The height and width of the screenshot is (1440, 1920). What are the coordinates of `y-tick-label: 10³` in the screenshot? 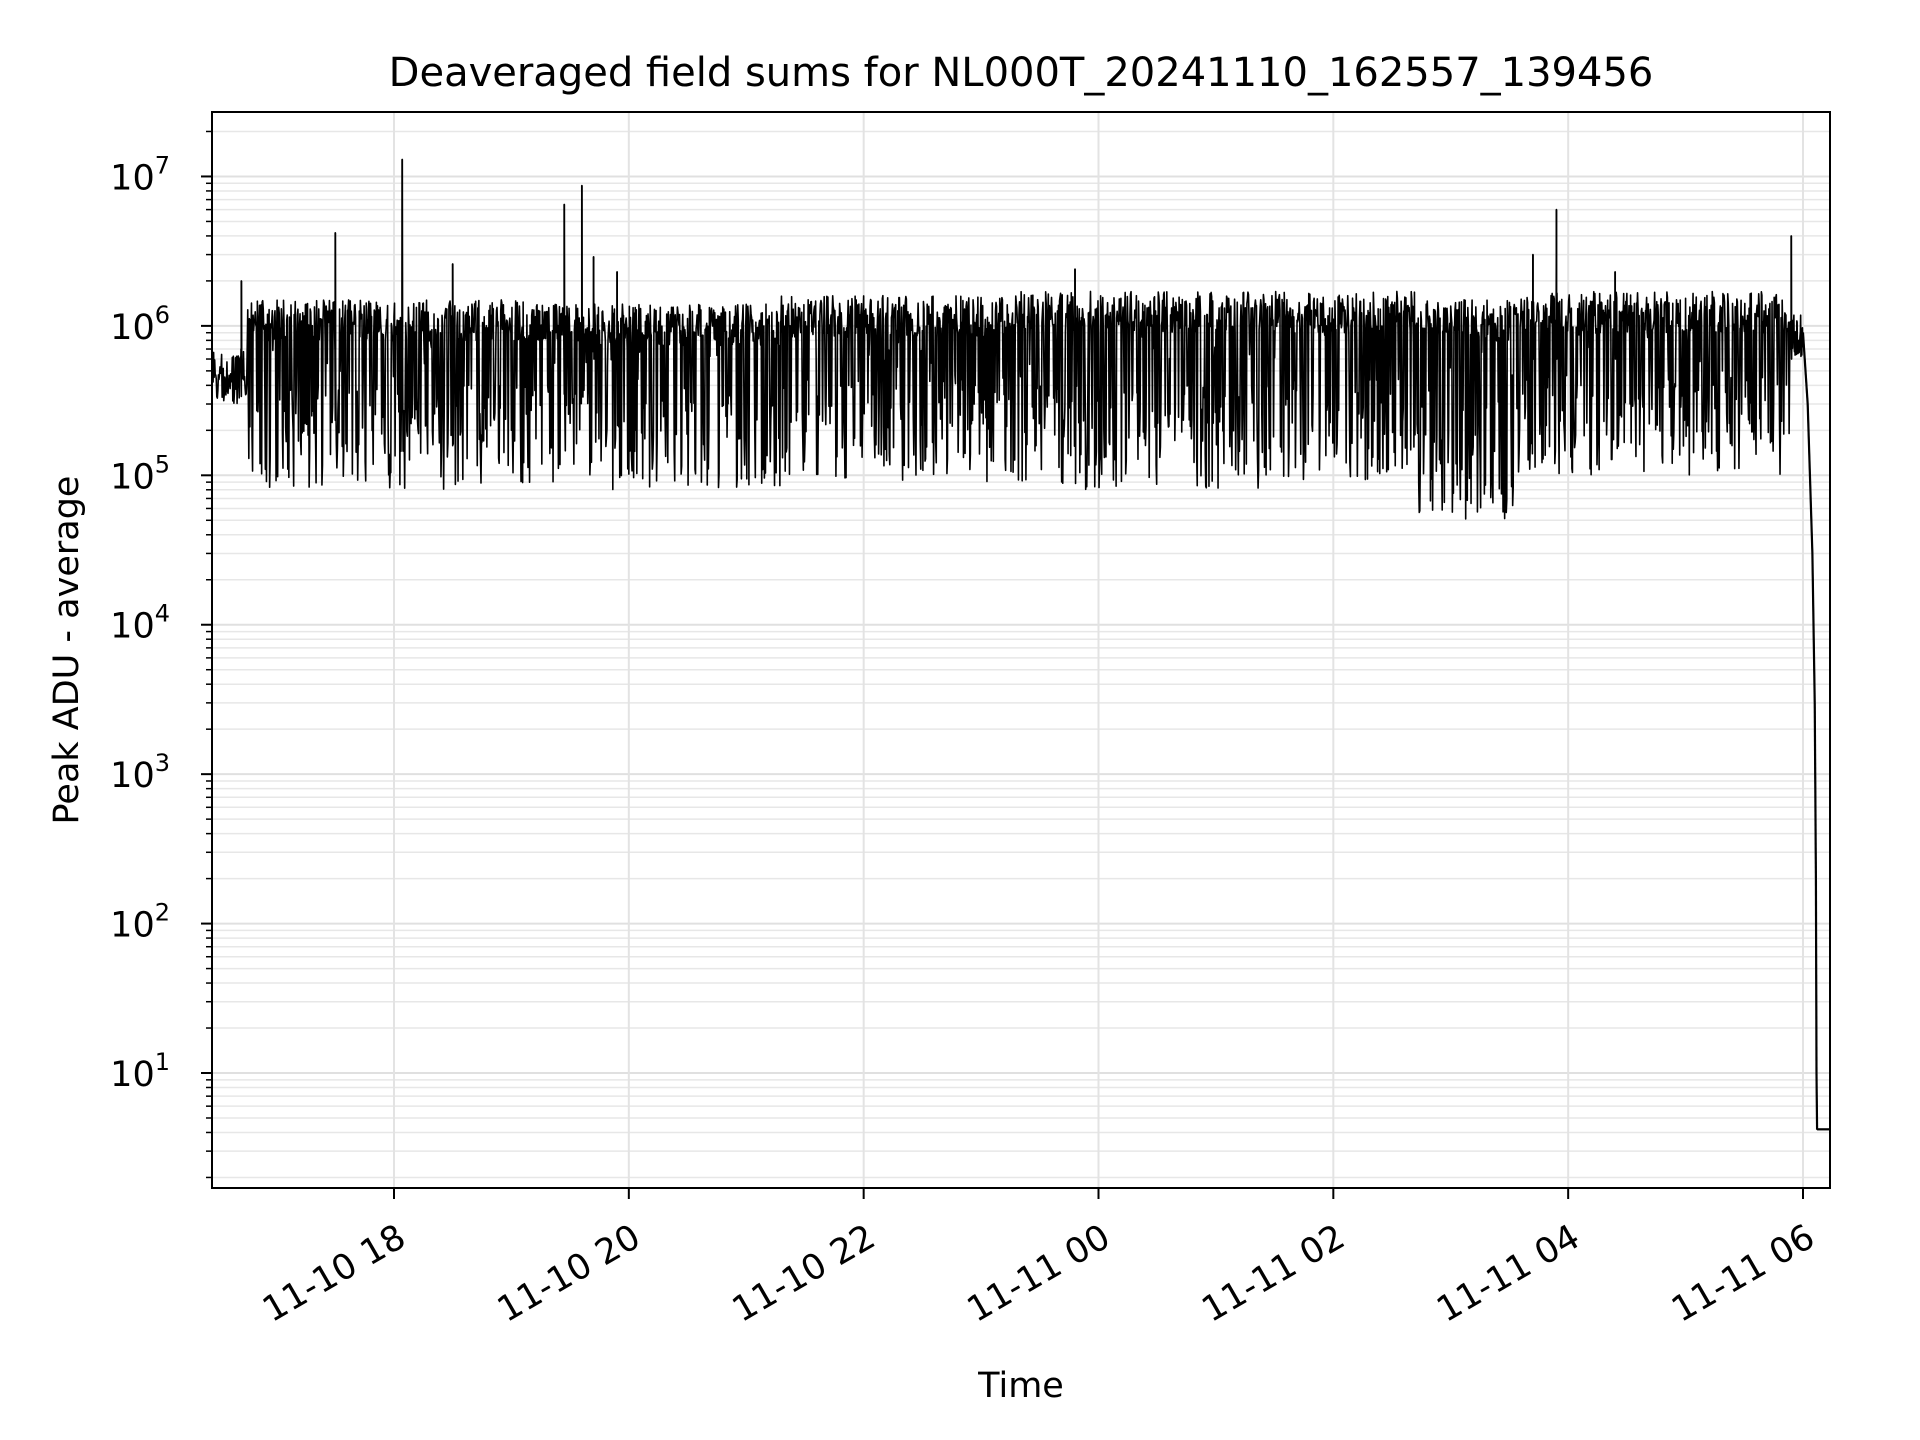 It's located at (140, 772).